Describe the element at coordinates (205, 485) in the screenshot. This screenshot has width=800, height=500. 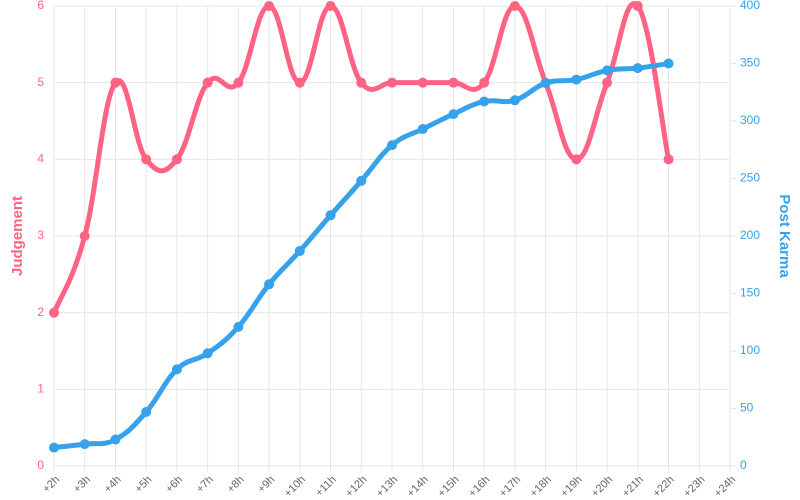
I see `x-tick-label: +7h` at that location.